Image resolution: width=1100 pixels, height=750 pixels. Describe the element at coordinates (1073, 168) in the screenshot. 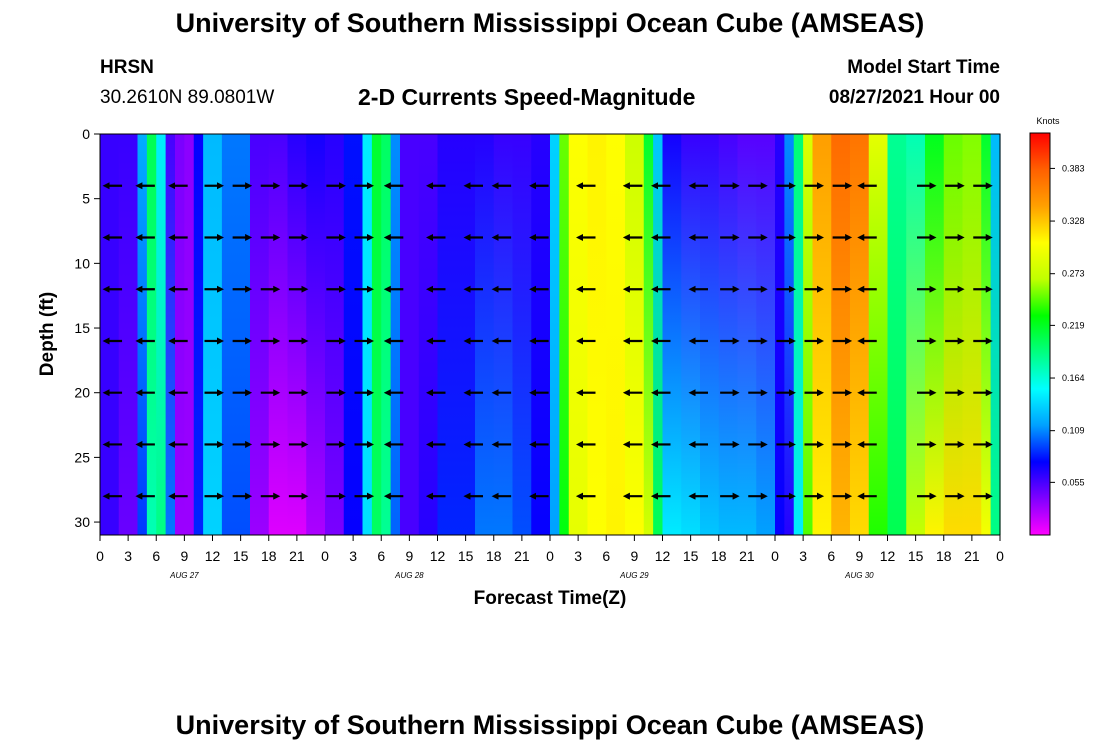

I see `colorbar-tick-label: 0.383` at that location.